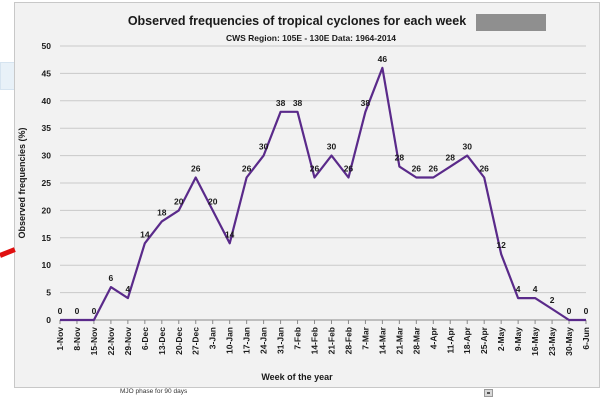 This screenshot has width=600, height=399. What do you see at coordinates (281, 340) in the screenshot?
I see `x-tick-label: 31-Jan` at bounding box center [281, 340].